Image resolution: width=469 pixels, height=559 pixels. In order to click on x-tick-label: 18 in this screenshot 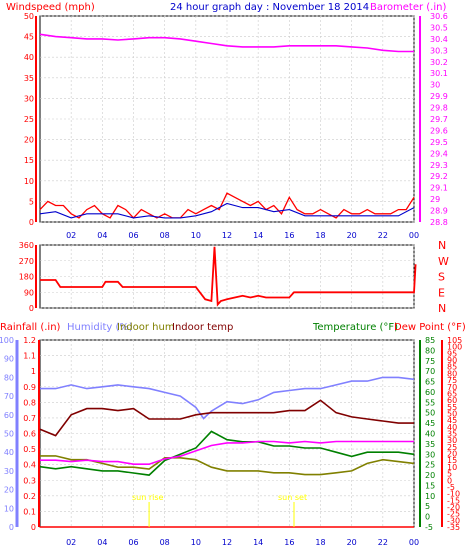, I will do `click(320, 542)`.